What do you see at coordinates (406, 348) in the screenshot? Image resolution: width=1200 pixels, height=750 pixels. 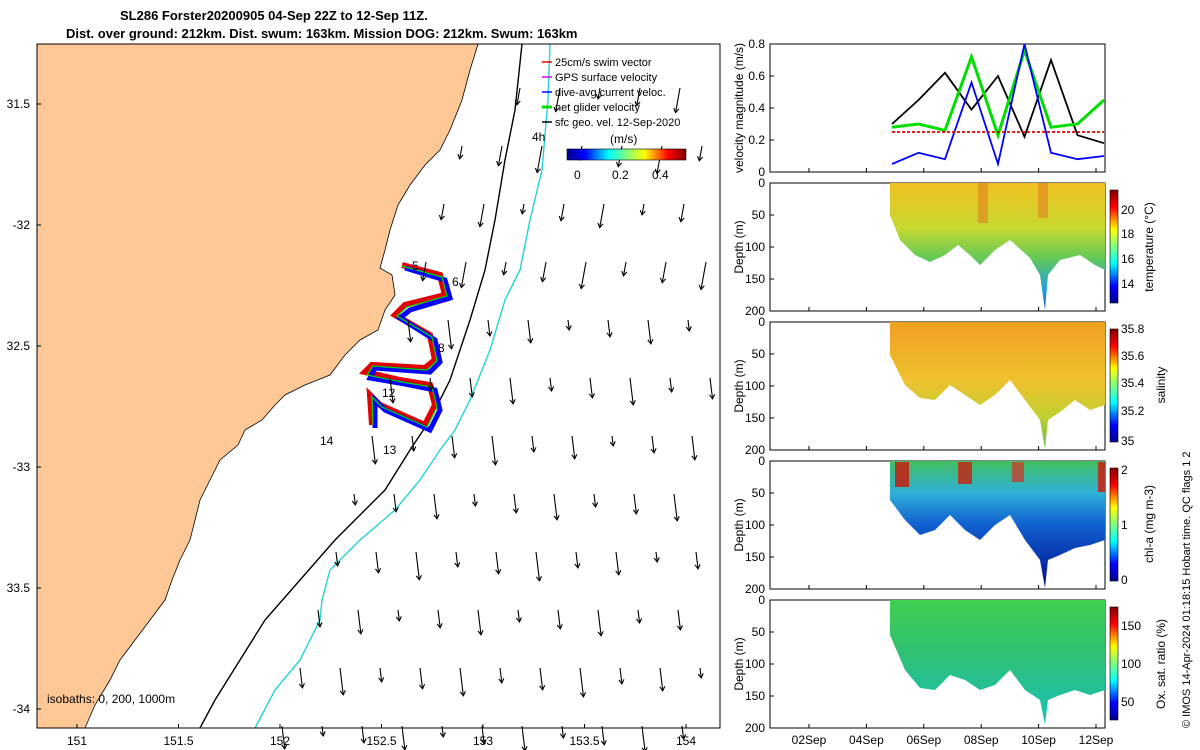 I see `glider-track` at bounding box center [406, 348].